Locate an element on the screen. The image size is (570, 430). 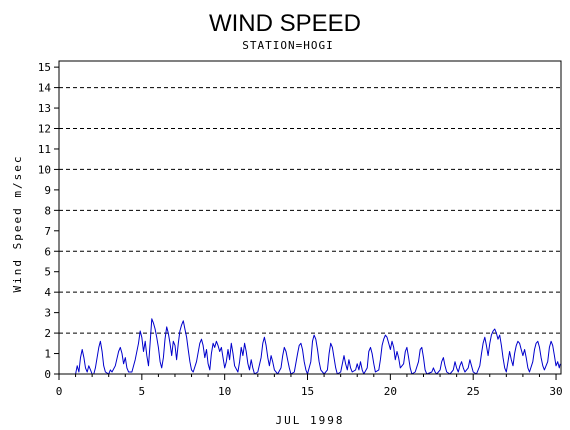
x-tick-label: 20 is located at coordinates (390, 391).